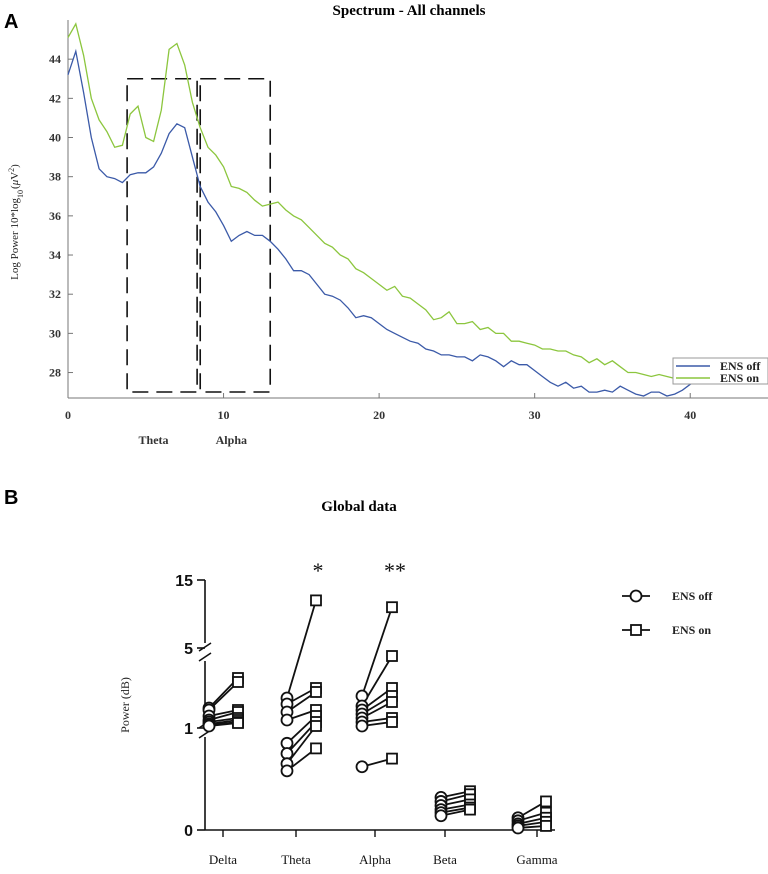 This screenshot has height=874, width=768. What do you see at coordinates (125, 705) in the screenshot?
I see `global-ylabel: Power (dB)` at bounding box center [125, 705].